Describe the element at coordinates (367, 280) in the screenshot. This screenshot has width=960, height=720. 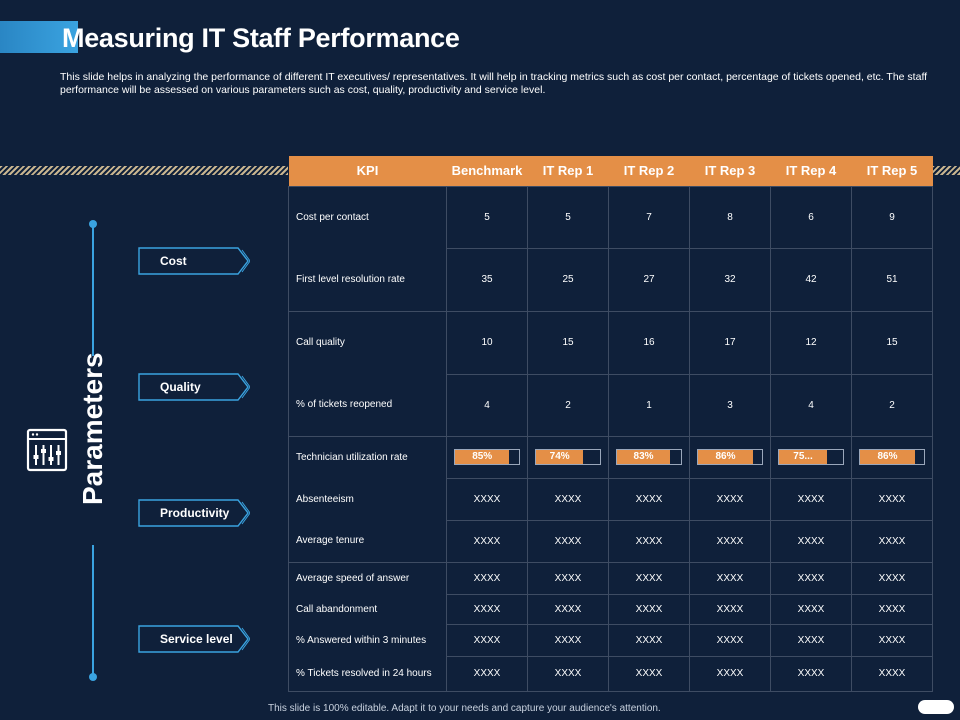
I see `kpi-name: First level resolution rate` at that location.